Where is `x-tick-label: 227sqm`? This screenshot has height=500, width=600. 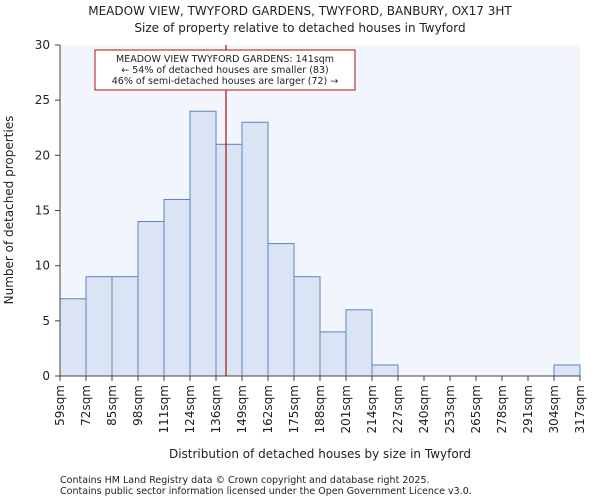
x-tick-label: 227sqm is located at coordinates (398, 409).